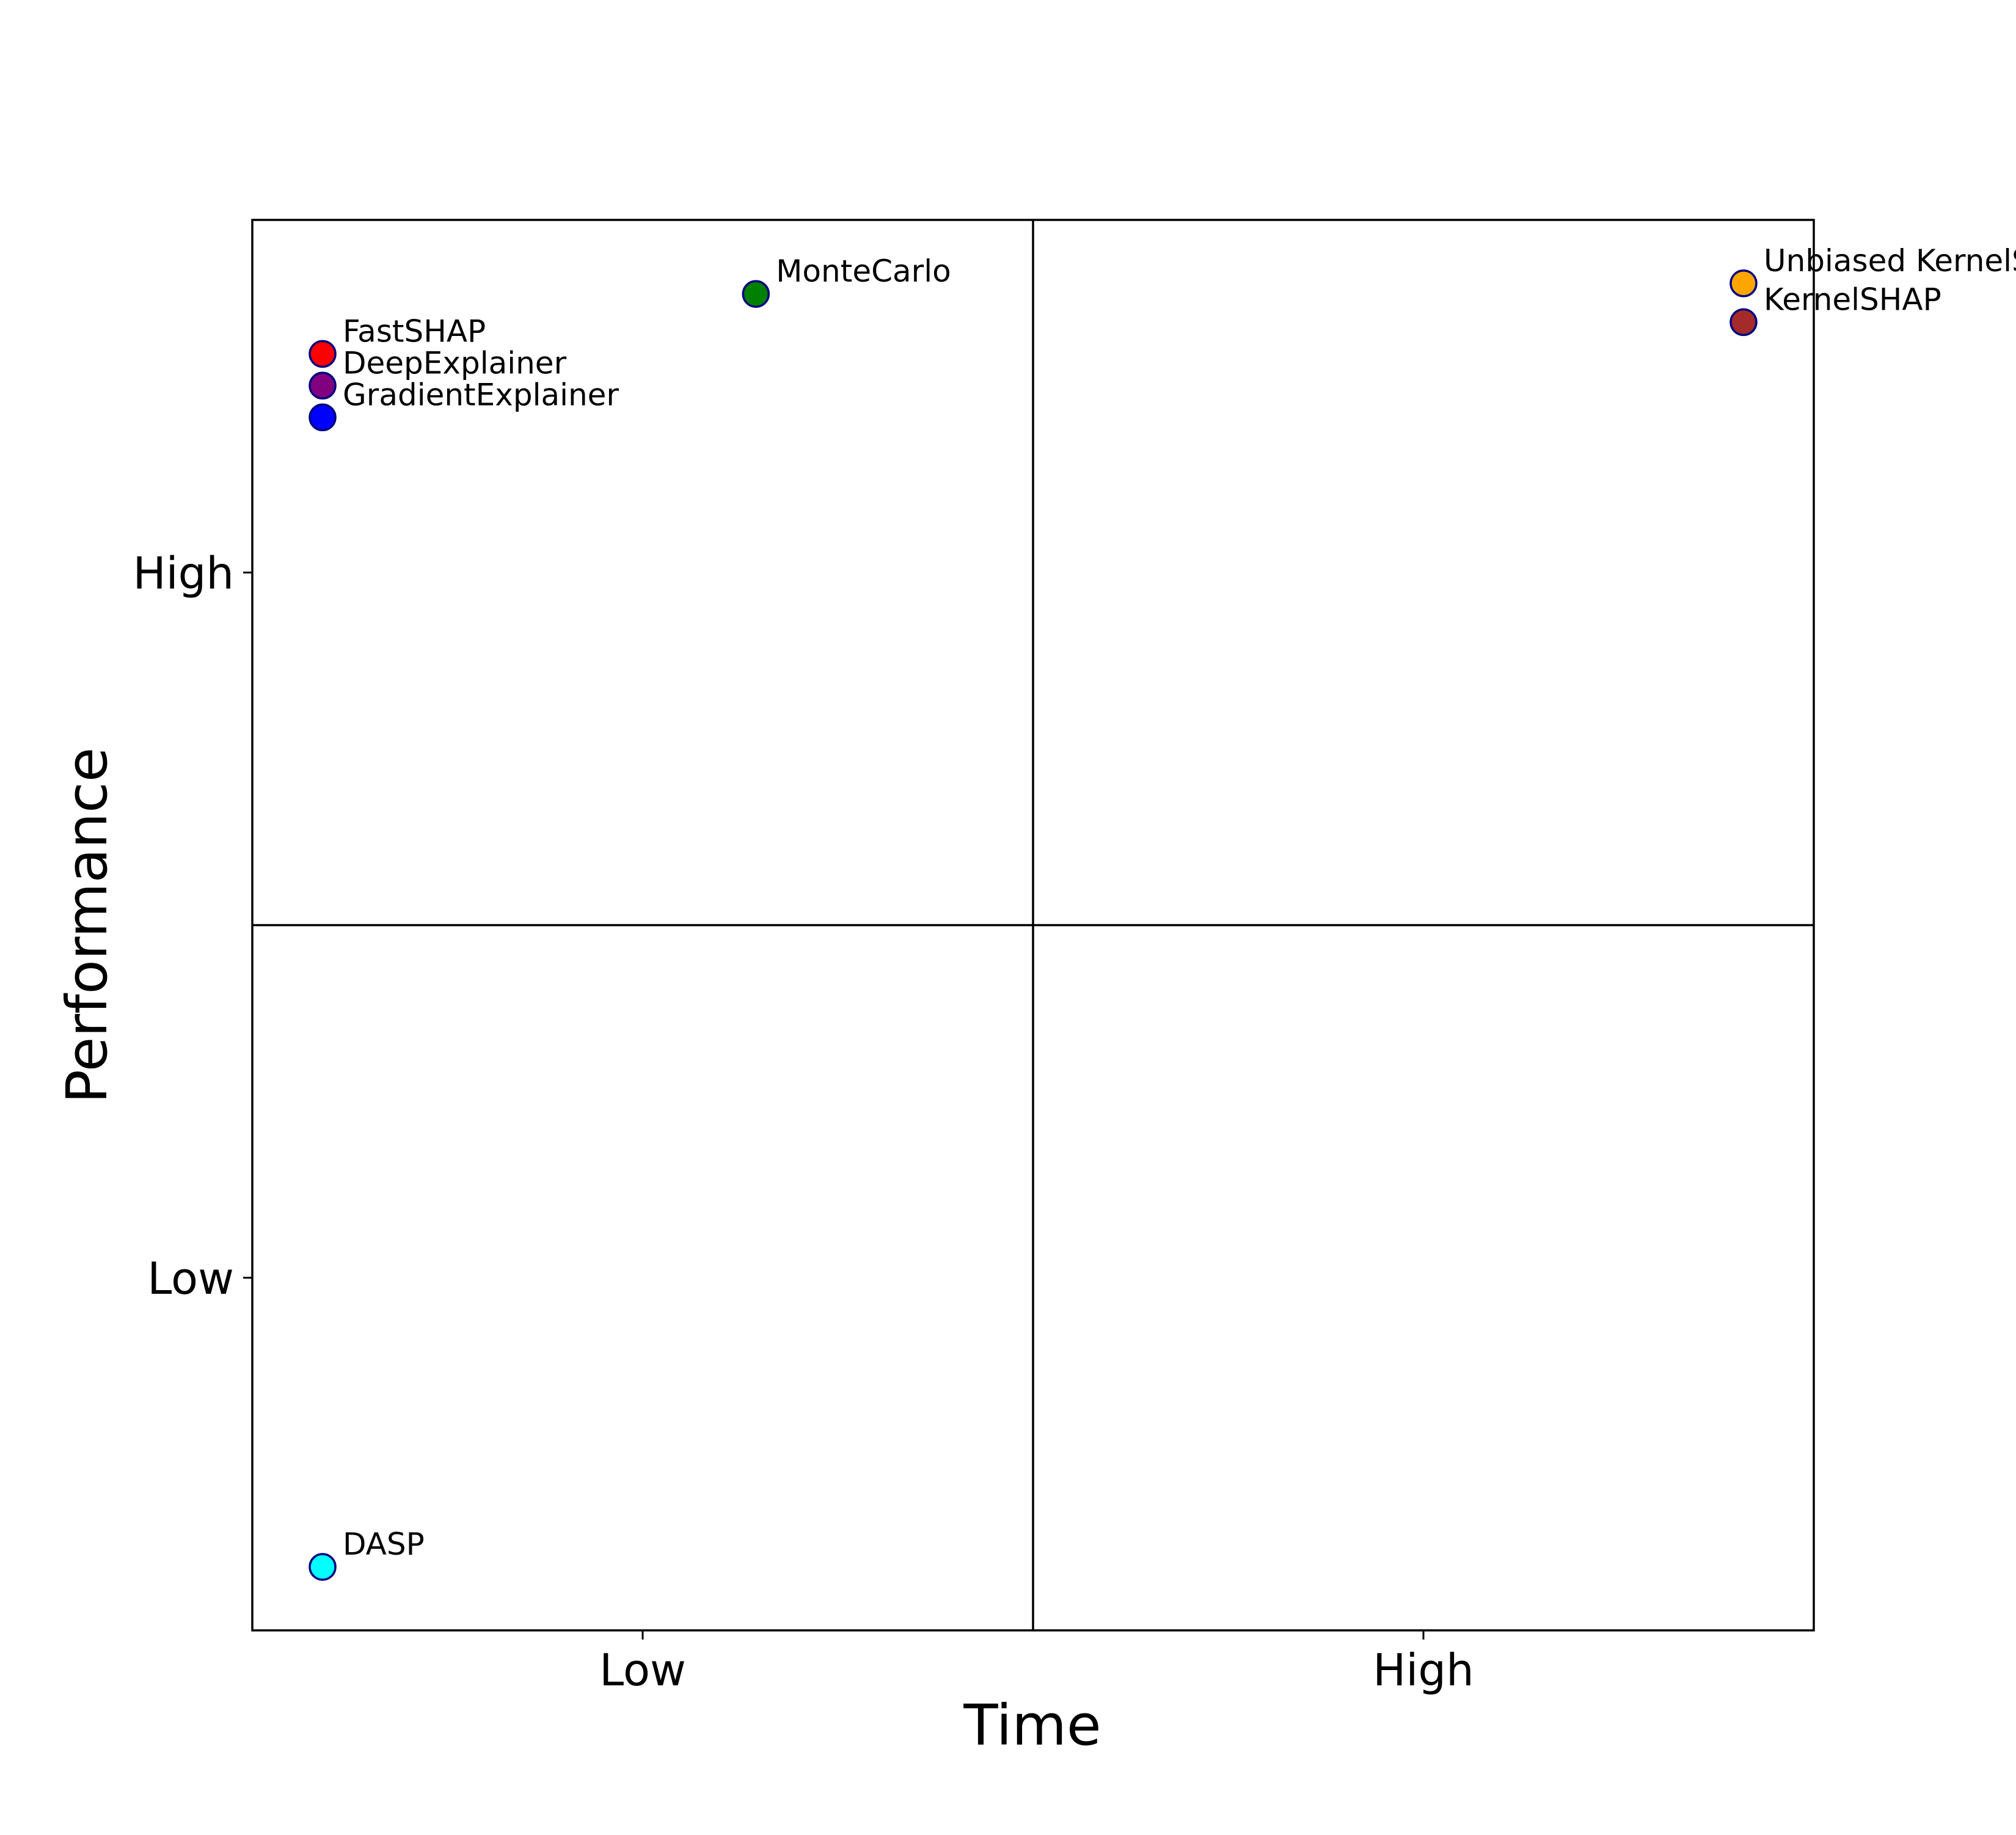 The height and width of the screenshot is (1835, 2016). What do you see at coordinates (87, 926) in the screenshot?
I see `y-axis-label: Performance` at bounding box center [87, 926].